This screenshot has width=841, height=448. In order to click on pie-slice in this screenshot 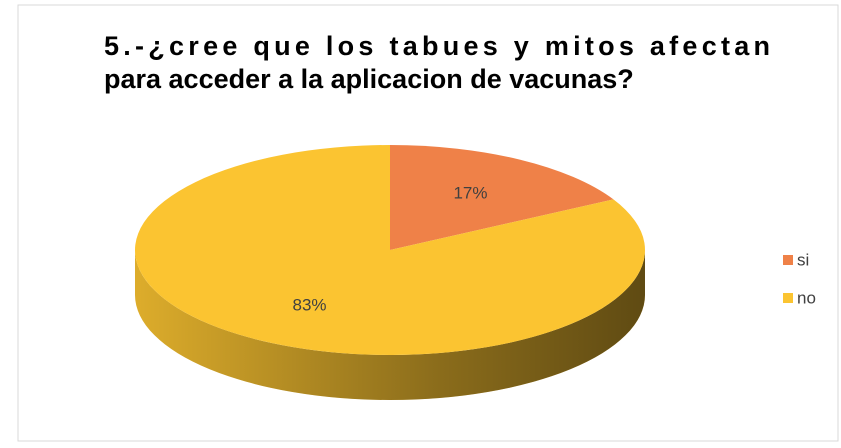, I will do `click(502, 197)`.